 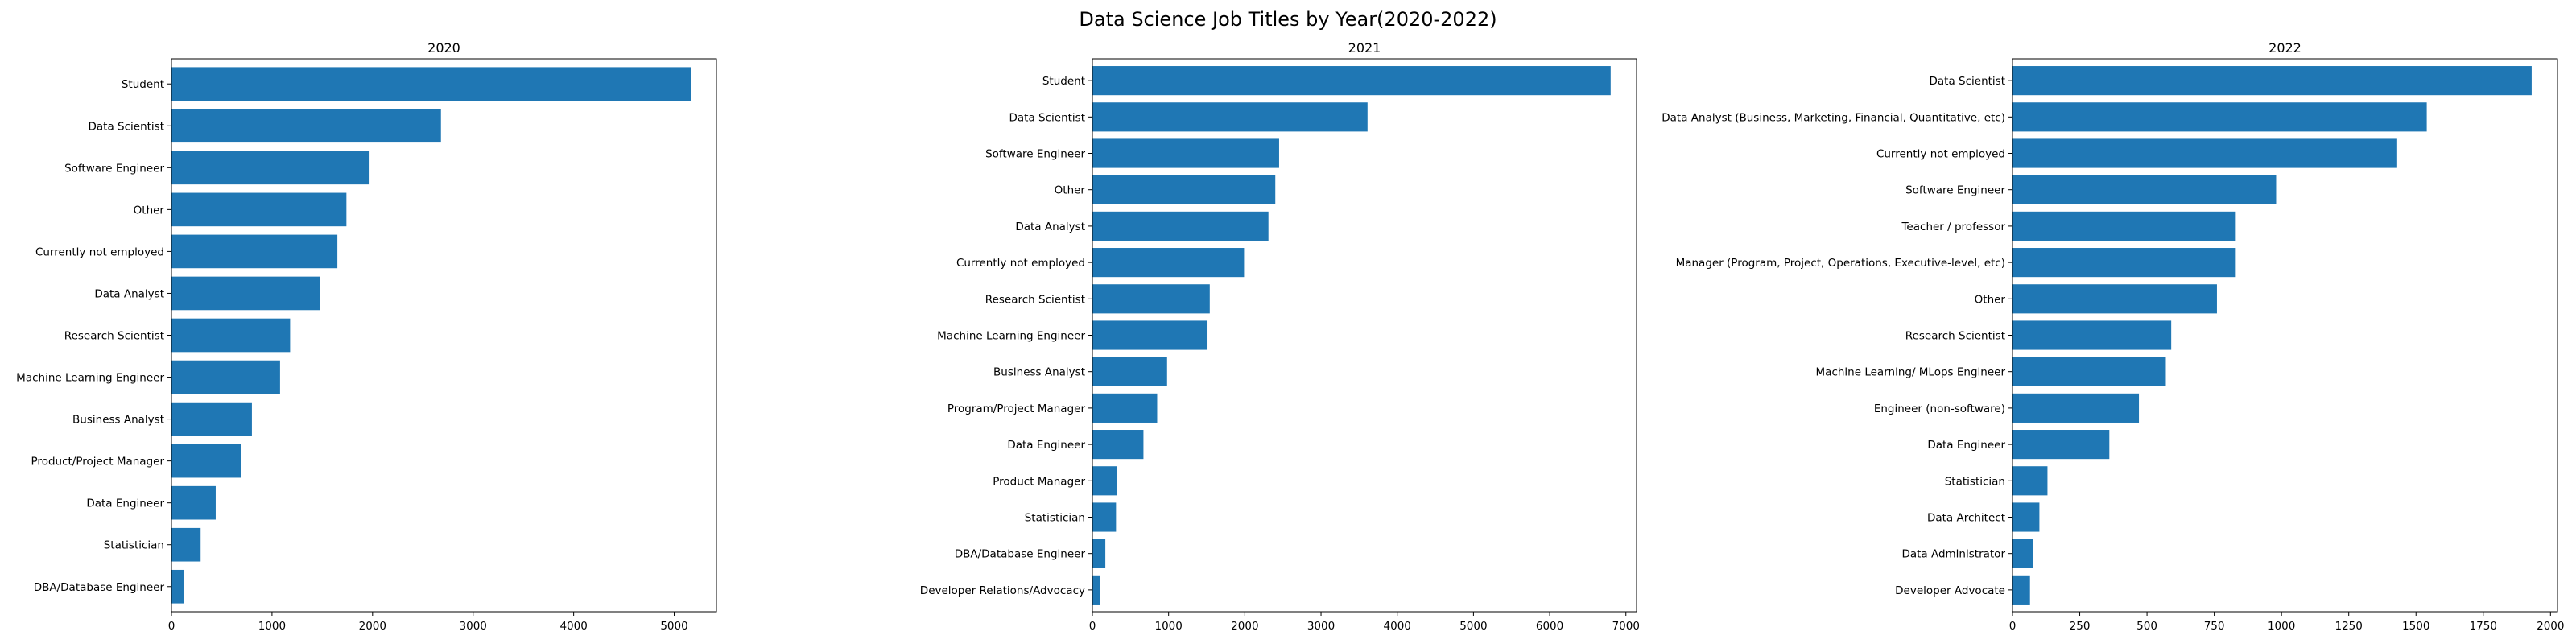 What do you see at coordinates (1966, 517) in the screenshot?
I see `y-tick-label: Data Architect` at bounding box center [1966, 517].